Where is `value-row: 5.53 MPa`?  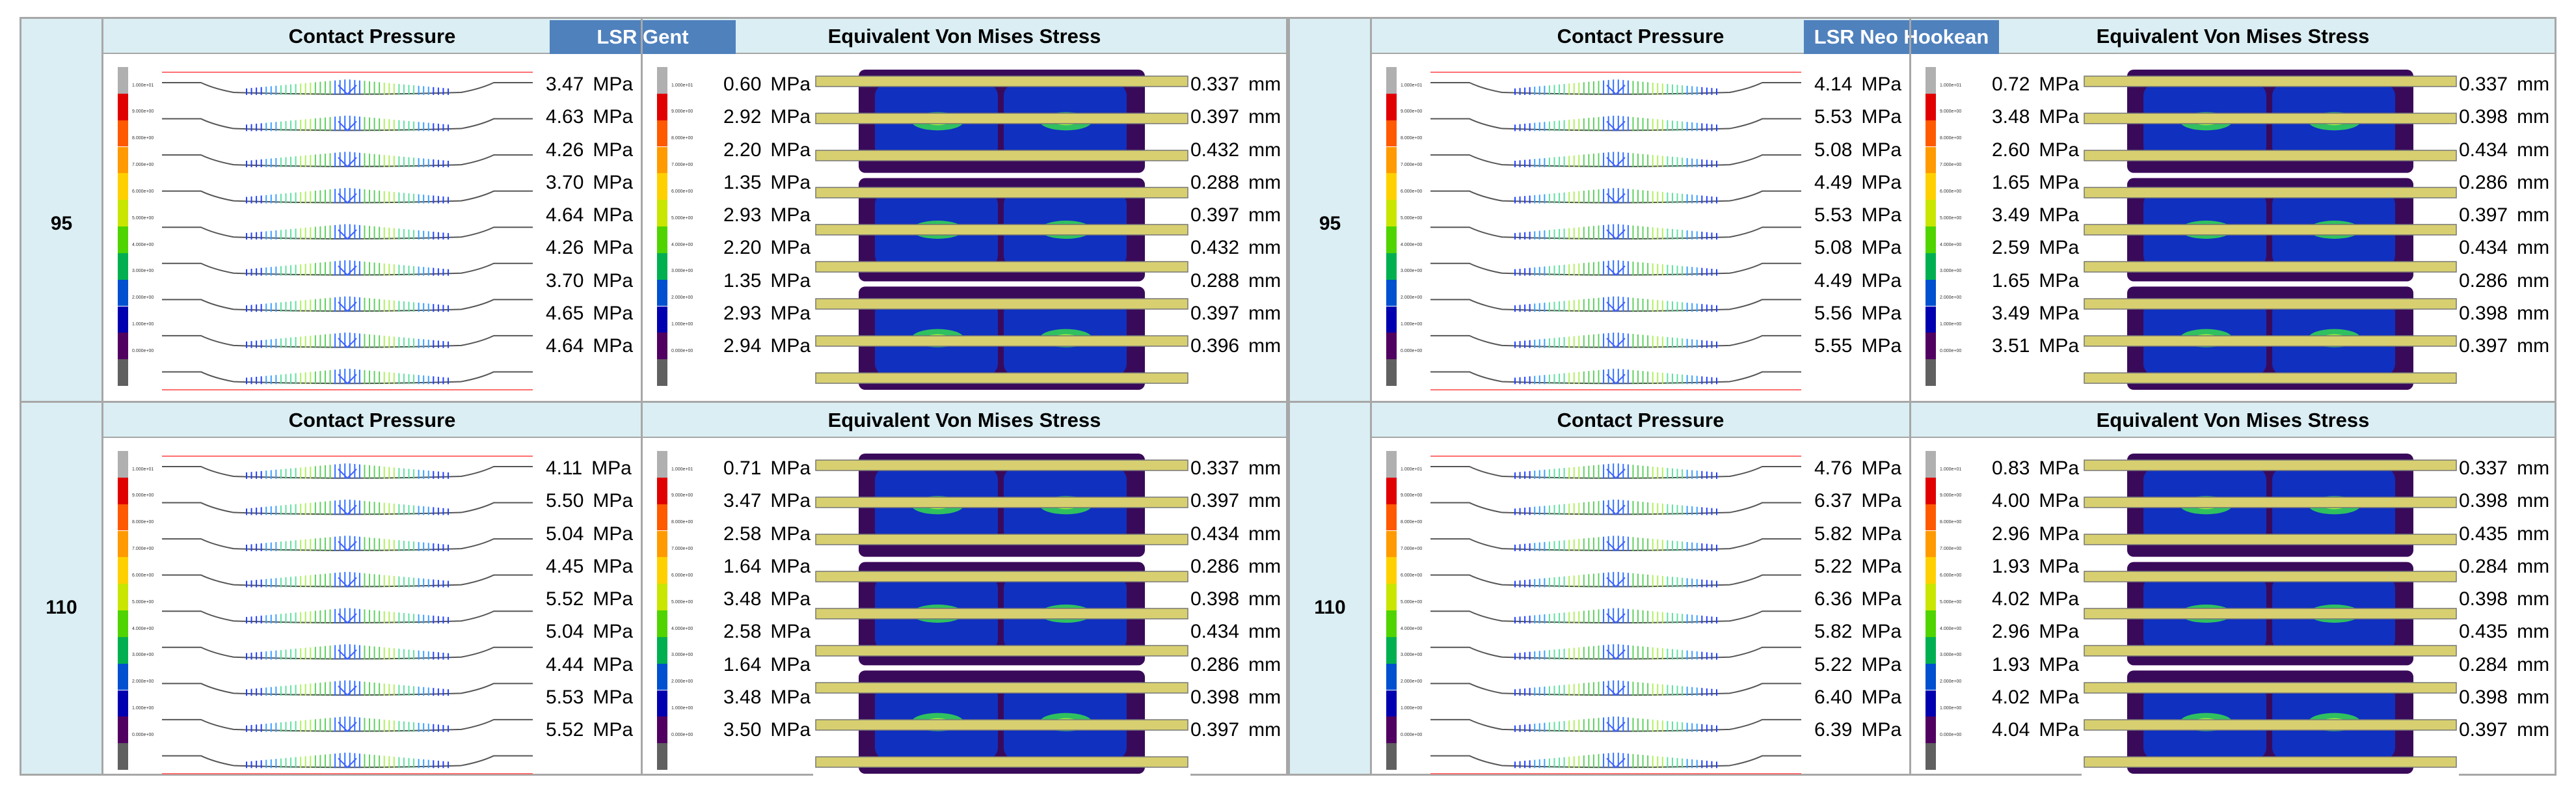 value-row: 5.53 MPa is located at coordinates (1858, 215).